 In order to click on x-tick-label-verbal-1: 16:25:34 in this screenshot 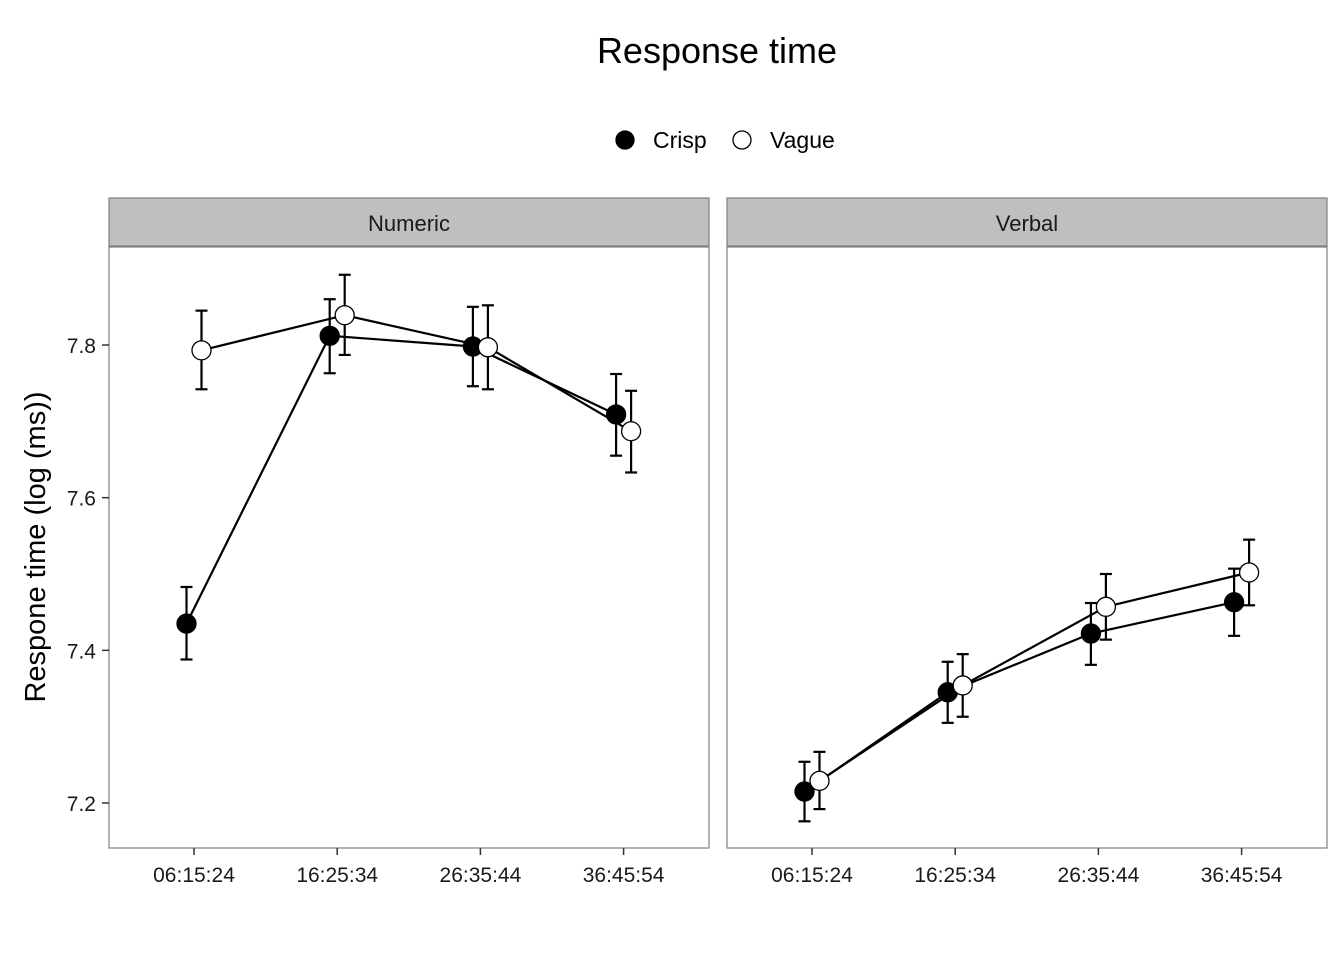, I will do `click(955, 875)`.